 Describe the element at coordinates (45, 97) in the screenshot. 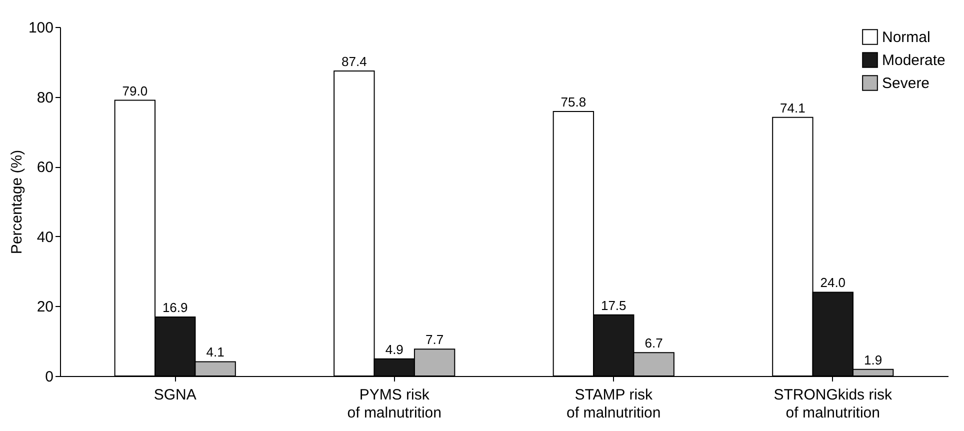

I see `y-tick-label: 80` at that location.